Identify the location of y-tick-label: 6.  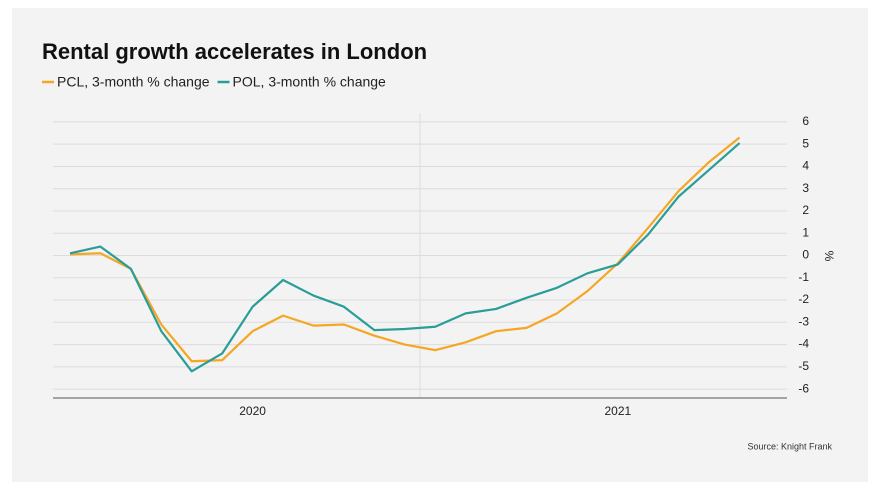
(805, 121).